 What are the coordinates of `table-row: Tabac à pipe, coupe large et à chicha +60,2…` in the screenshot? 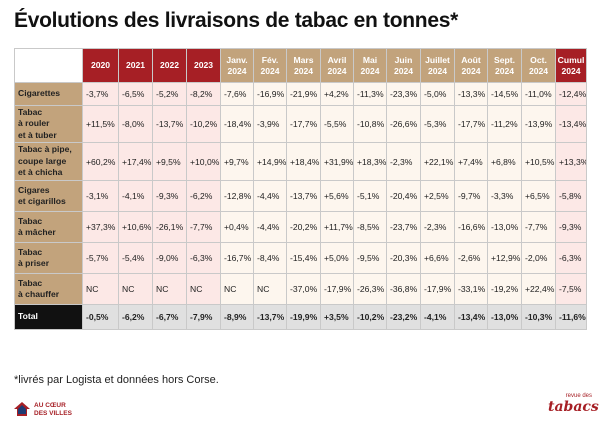 It's located at (300, 161).